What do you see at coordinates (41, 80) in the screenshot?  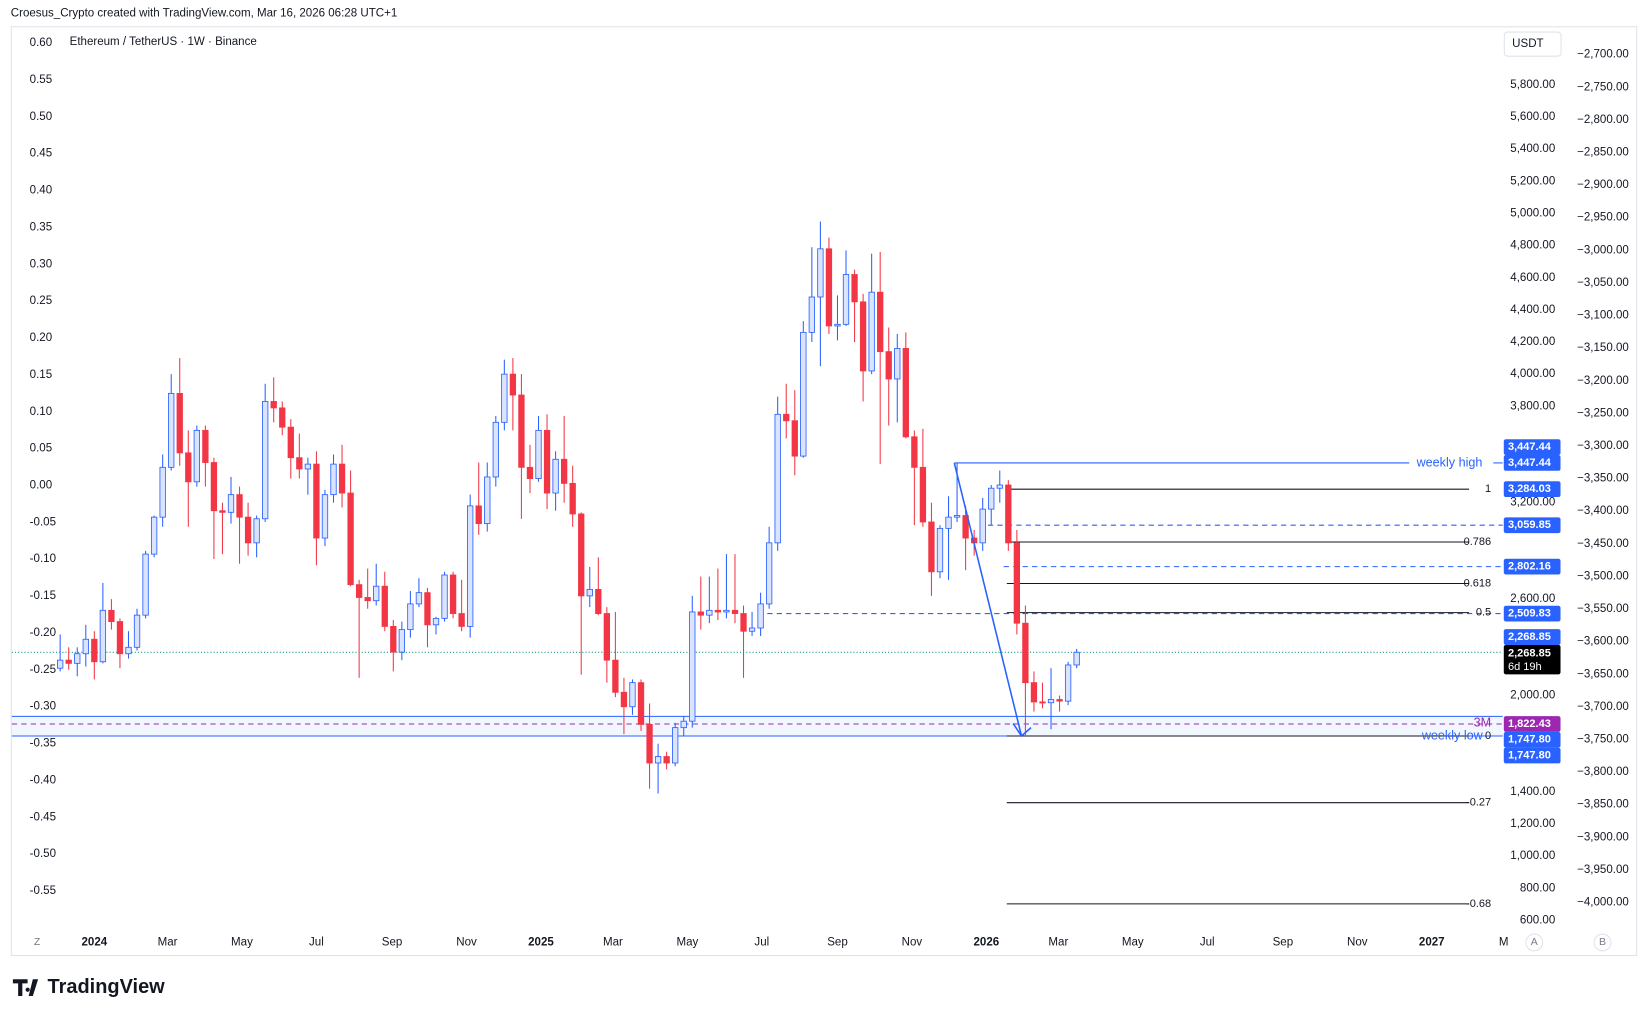 I see `left-tick-label: 0.55` at bounding box center [41, 80].